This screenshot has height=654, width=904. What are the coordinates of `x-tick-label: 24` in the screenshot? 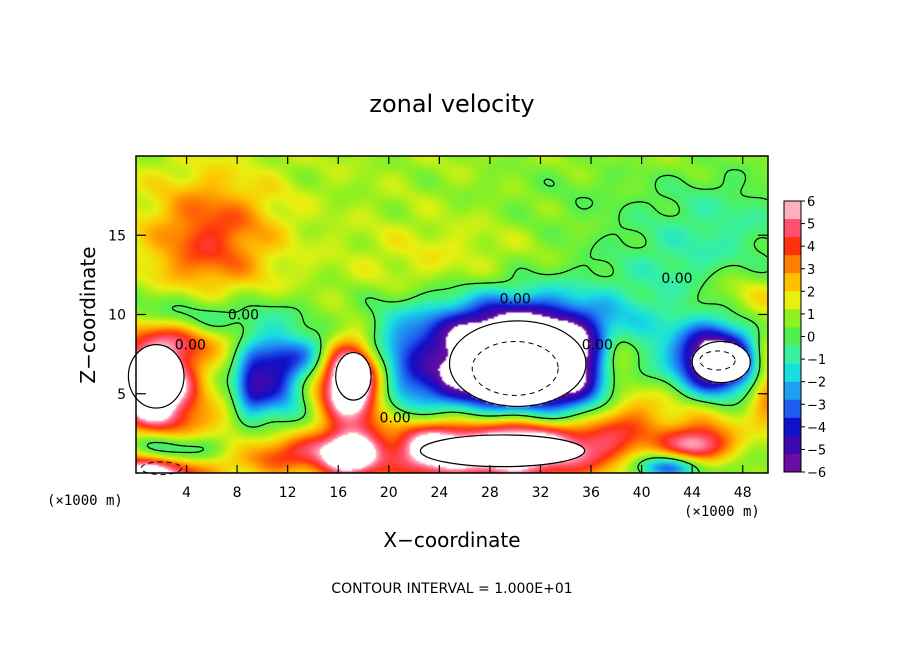 It's located at (439, 493).